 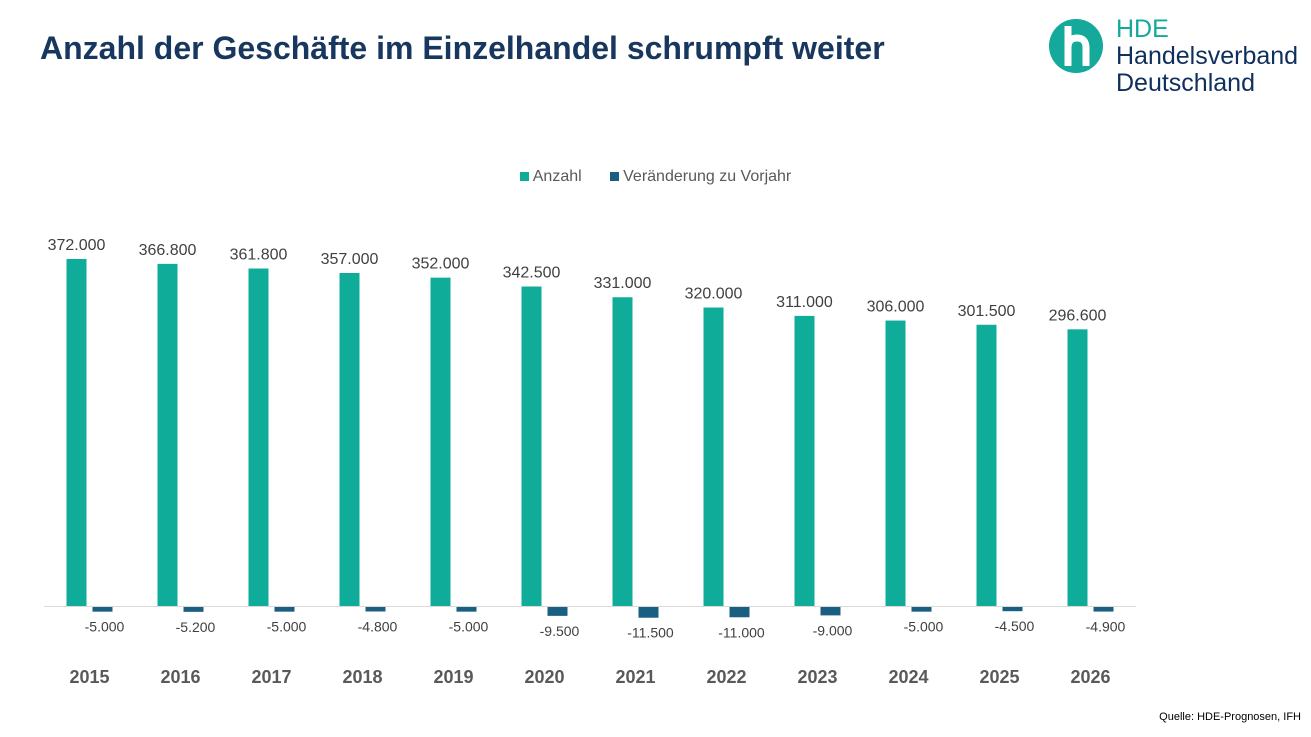 I want to click on data-label-veraenderung: -11.000, so click(x=741, y=632).